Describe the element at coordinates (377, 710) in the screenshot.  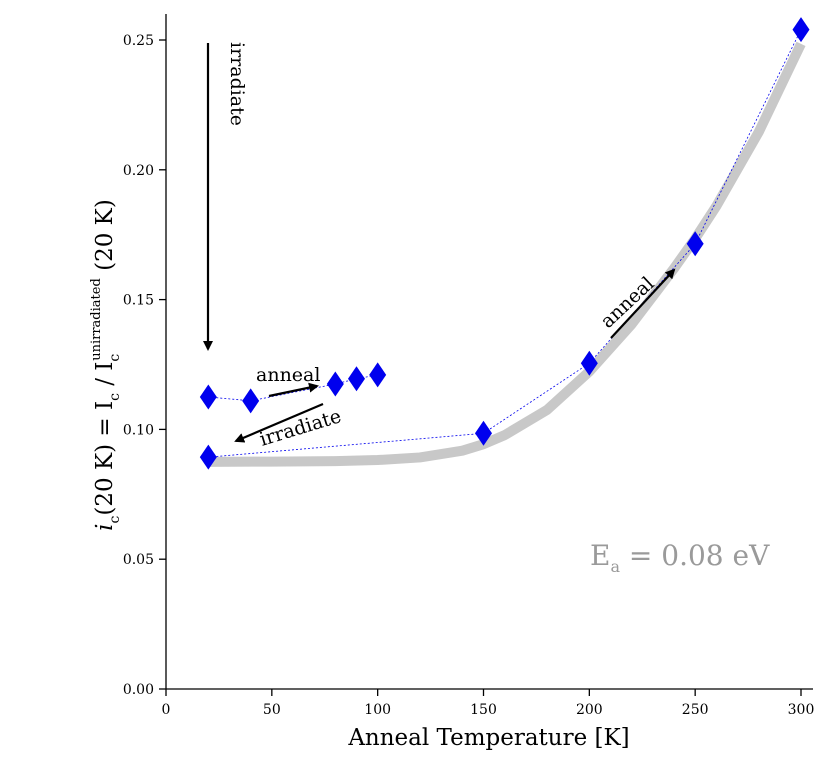
I see `x-tick-label: 100` at that location.